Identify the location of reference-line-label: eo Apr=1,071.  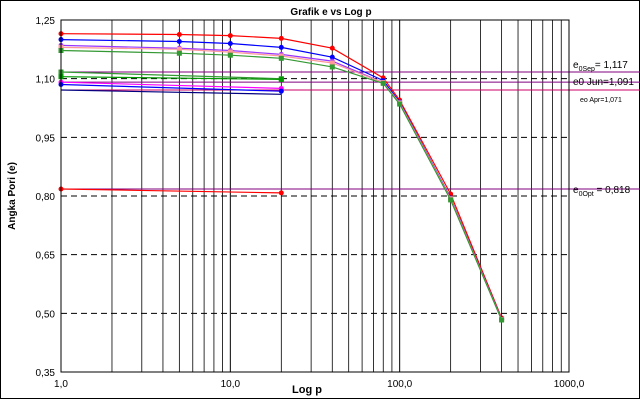
(601, 100).